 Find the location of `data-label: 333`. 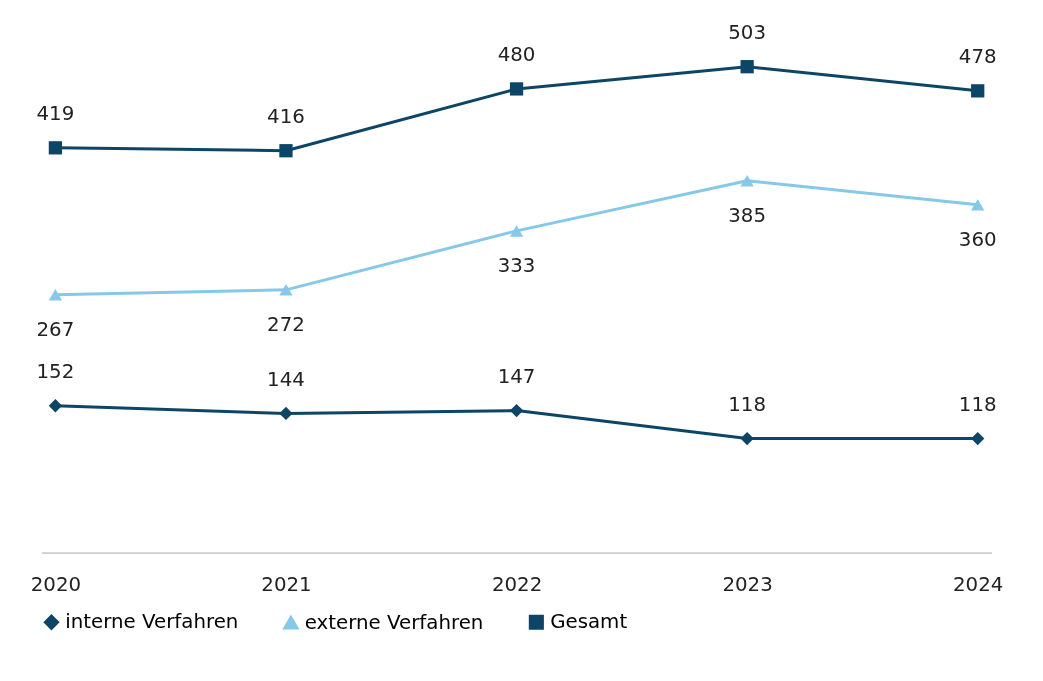

data-label: 333 is located at coordinates (516, 266).